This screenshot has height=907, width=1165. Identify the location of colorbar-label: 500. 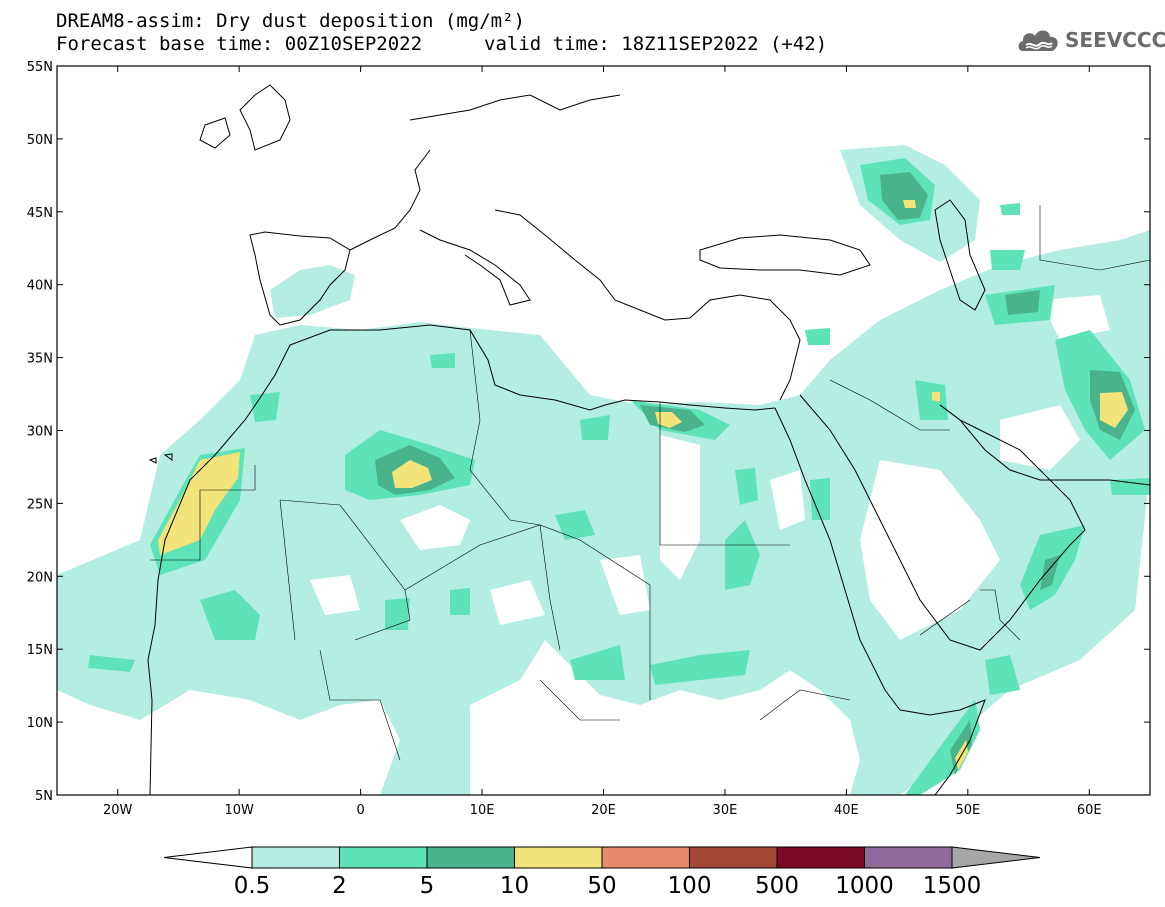
(777, 886).